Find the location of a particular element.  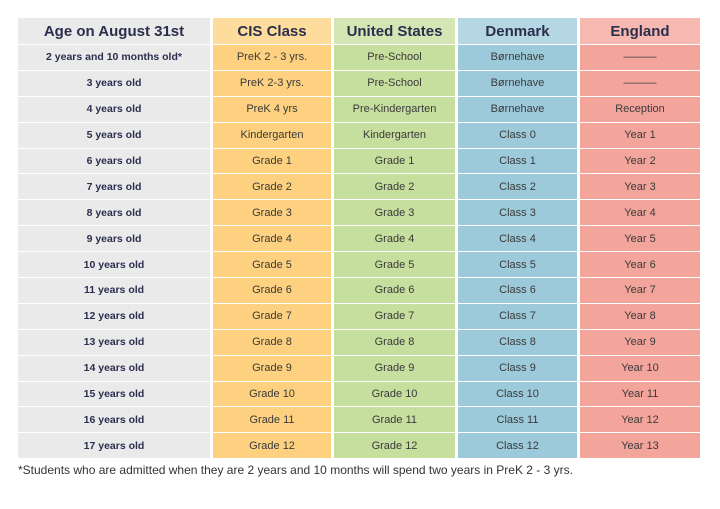

age-cell: 14 years old is located at coordinates (114, 368).